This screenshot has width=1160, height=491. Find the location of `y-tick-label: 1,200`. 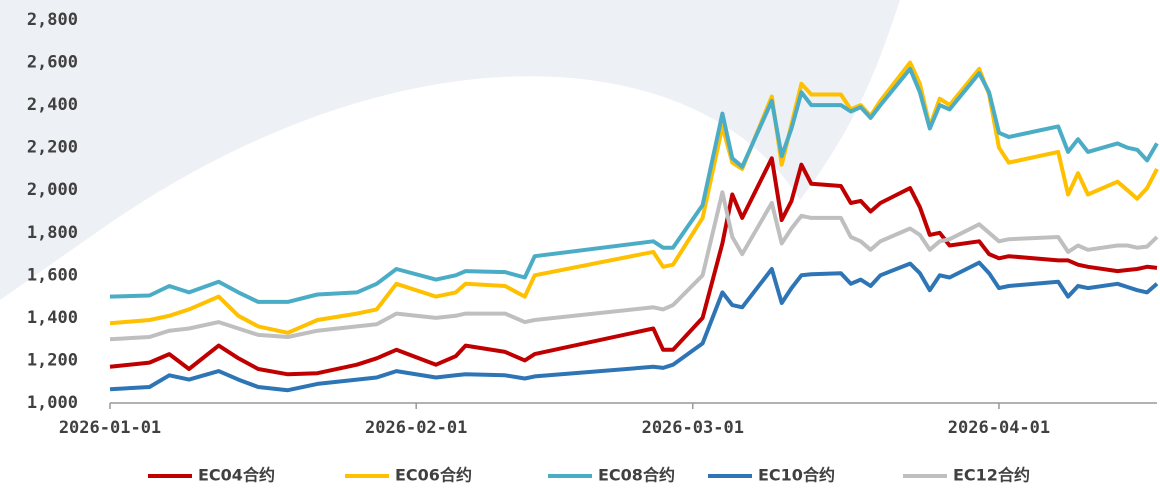

y-tick-label: 1,200 is located at coordinates (52, 360).